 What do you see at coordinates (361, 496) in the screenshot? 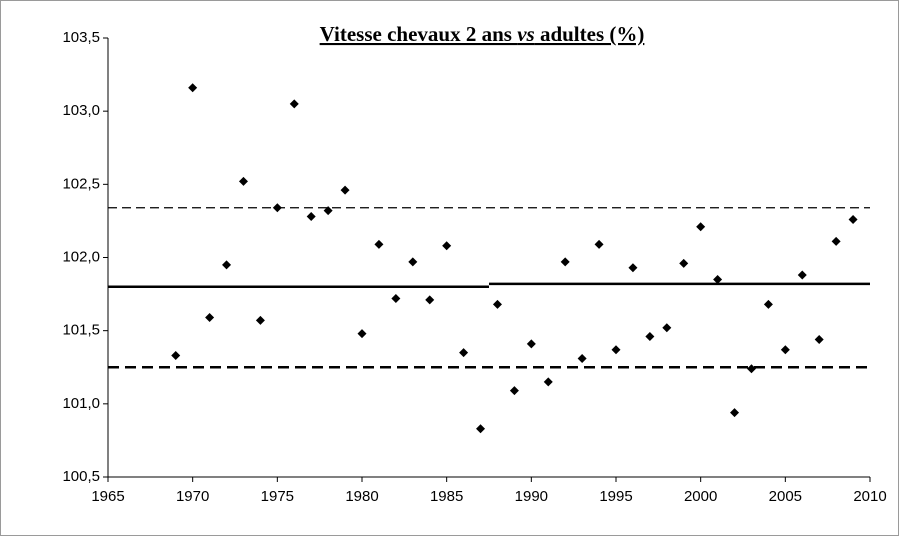
I see `x-tick-label: 1980` at bounding box center [361, 496].